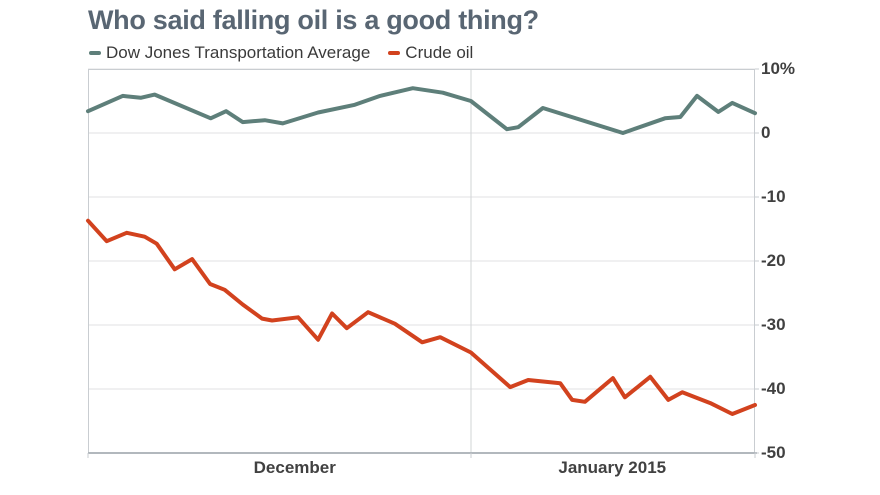 Image resolution: width=880 pixels, height=495 pixels. Describe the element at coordinates (773, 388) in the screenshot. I see `y-axis-label: -40` at that location.